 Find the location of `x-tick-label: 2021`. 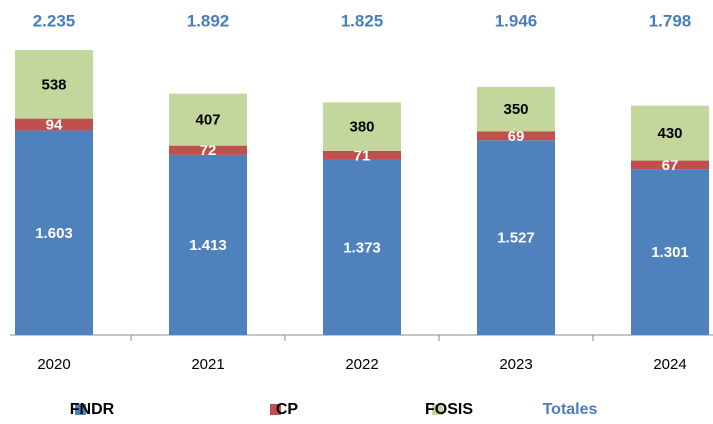

x-tick-label: 2021 is located at coordinates (207, 364).